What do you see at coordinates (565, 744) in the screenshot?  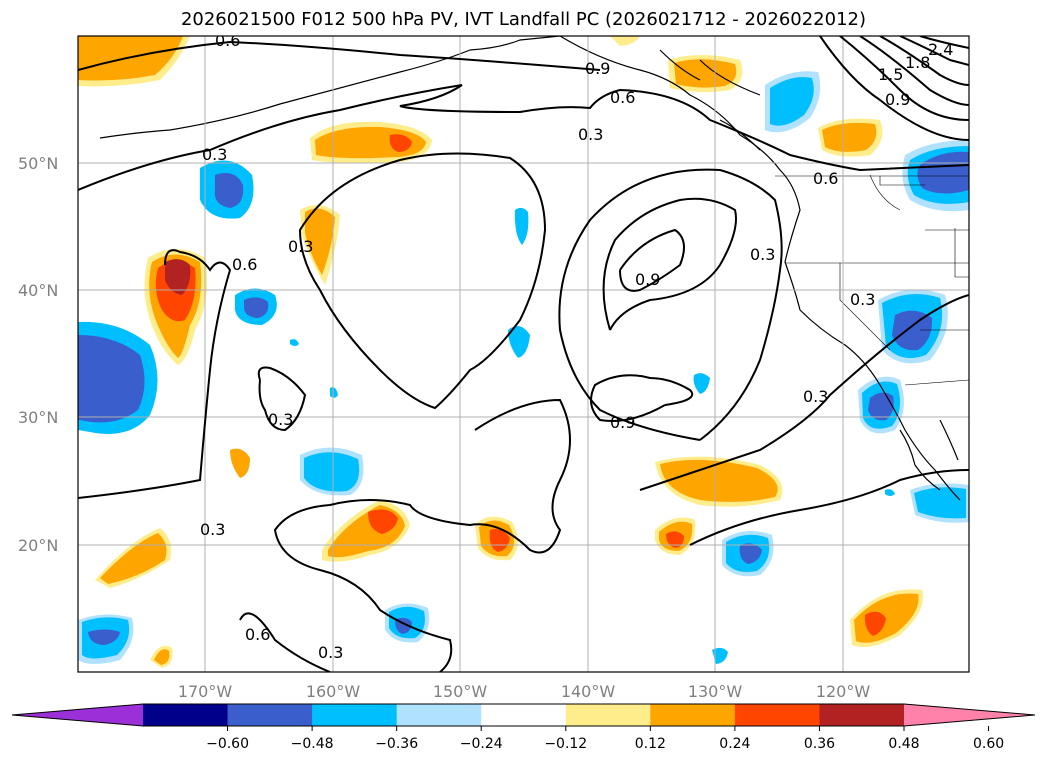 I see `colorbar-tick-label: −0.12` at bounding box center [565, 744].